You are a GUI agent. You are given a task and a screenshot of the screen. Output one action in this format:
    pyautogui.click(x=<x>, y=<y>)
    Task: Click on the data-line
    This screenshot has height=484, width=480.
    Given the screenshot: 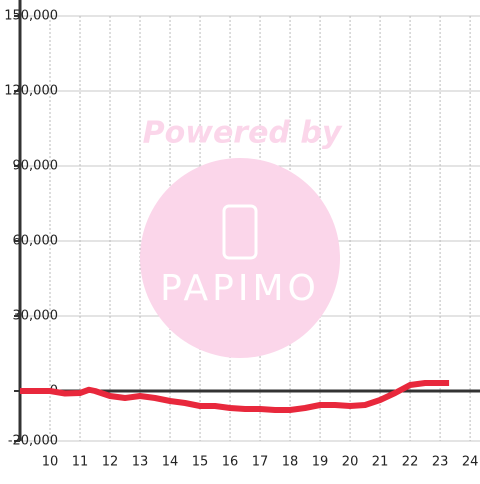 What is the action you would take?
    pyautogui.click(x=235, y=396)
    